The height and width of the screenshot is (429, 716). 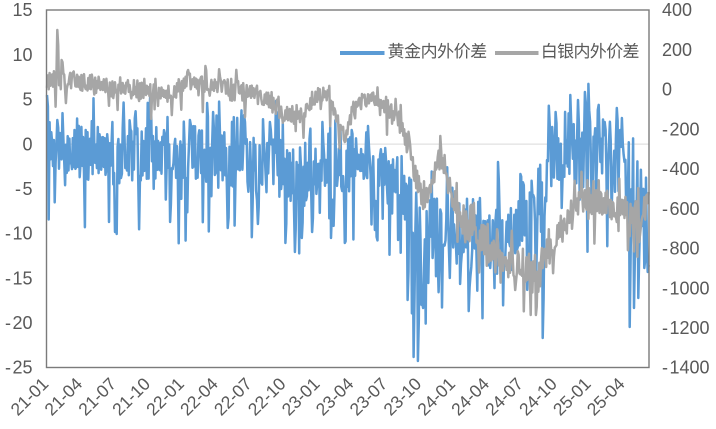 What do you see at coordinates (681, 249) in the screenshot?
I see `svg-text: -800` at bounding box center [681, 249].